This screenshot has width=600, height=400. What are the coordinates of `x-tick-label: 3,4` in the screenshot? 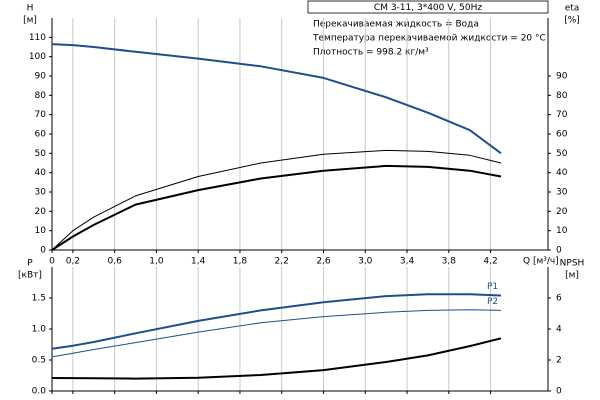 It's located at (407, 262).